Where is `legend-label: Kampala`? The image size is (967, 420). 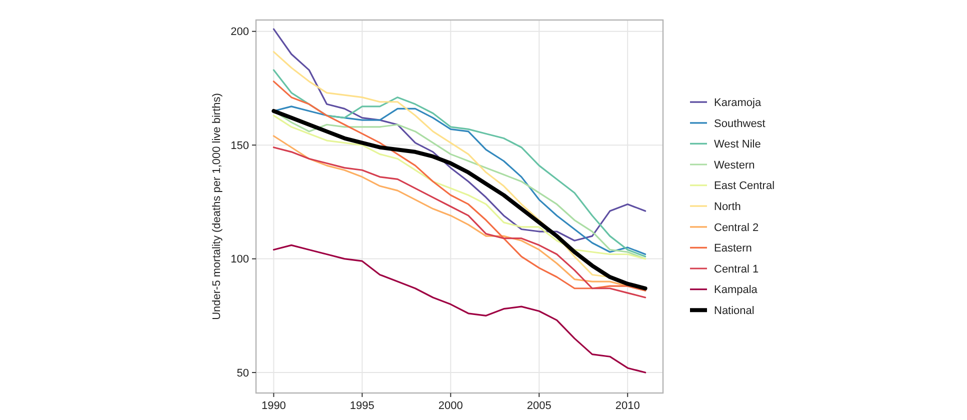 legend-label: Kampala is located at coordinates (736, 290).